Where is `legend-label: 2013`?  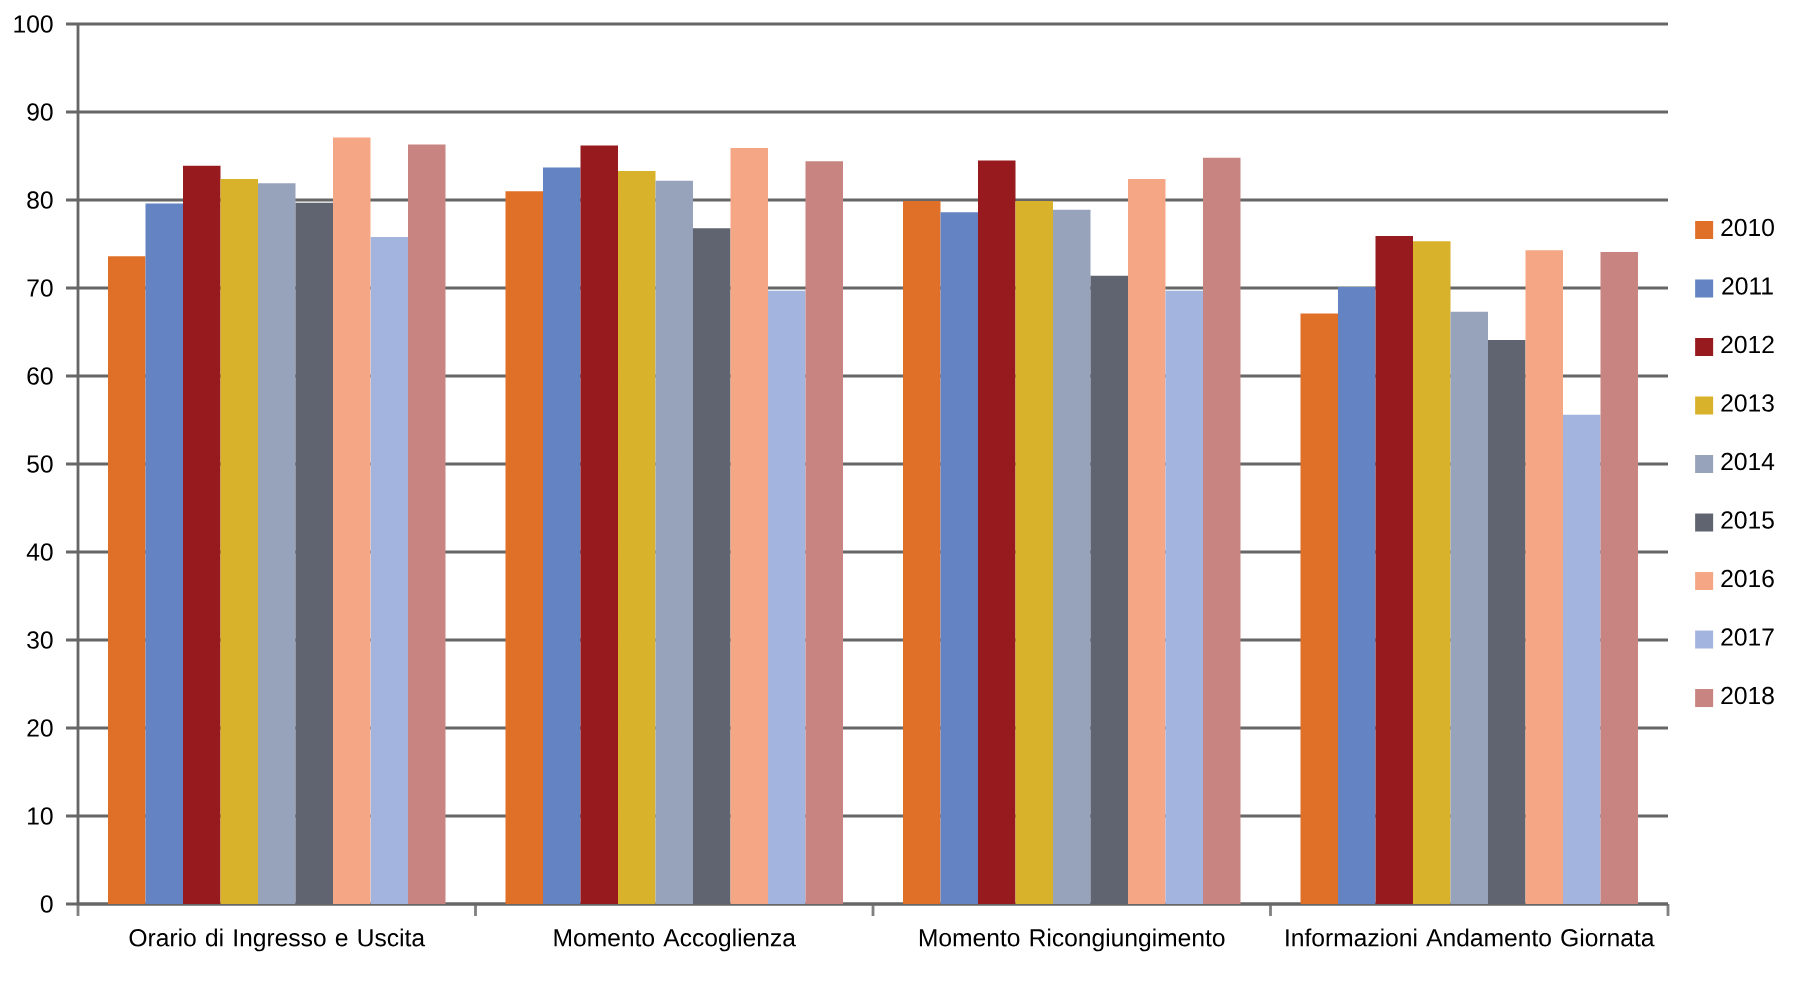
legend-label: 2013 is located at coordinates (1747, 403).